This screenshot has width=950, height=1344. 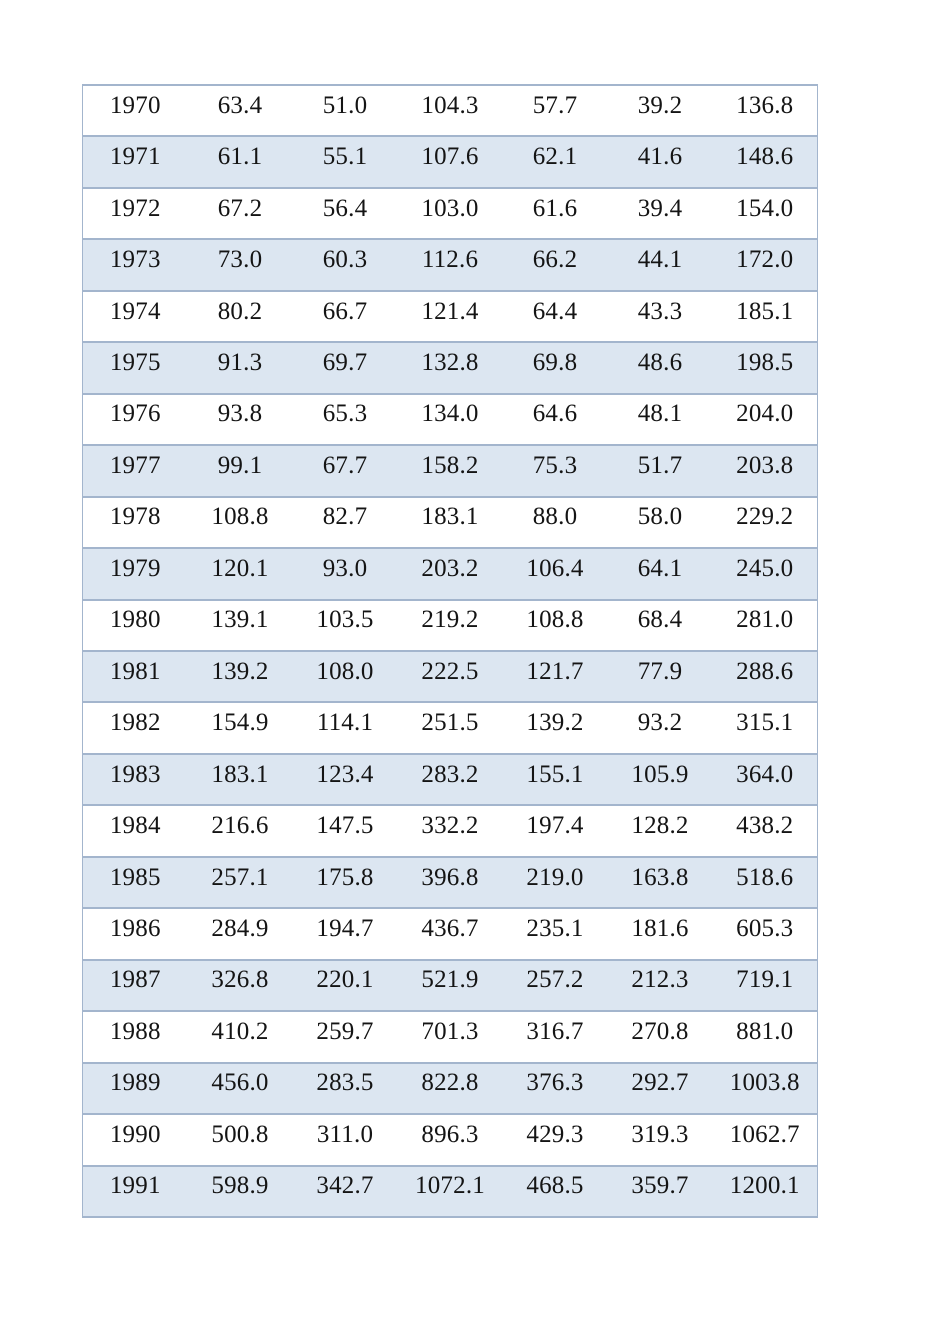 I want to click on value-cell: 99.1, so click(x=240, y=471).